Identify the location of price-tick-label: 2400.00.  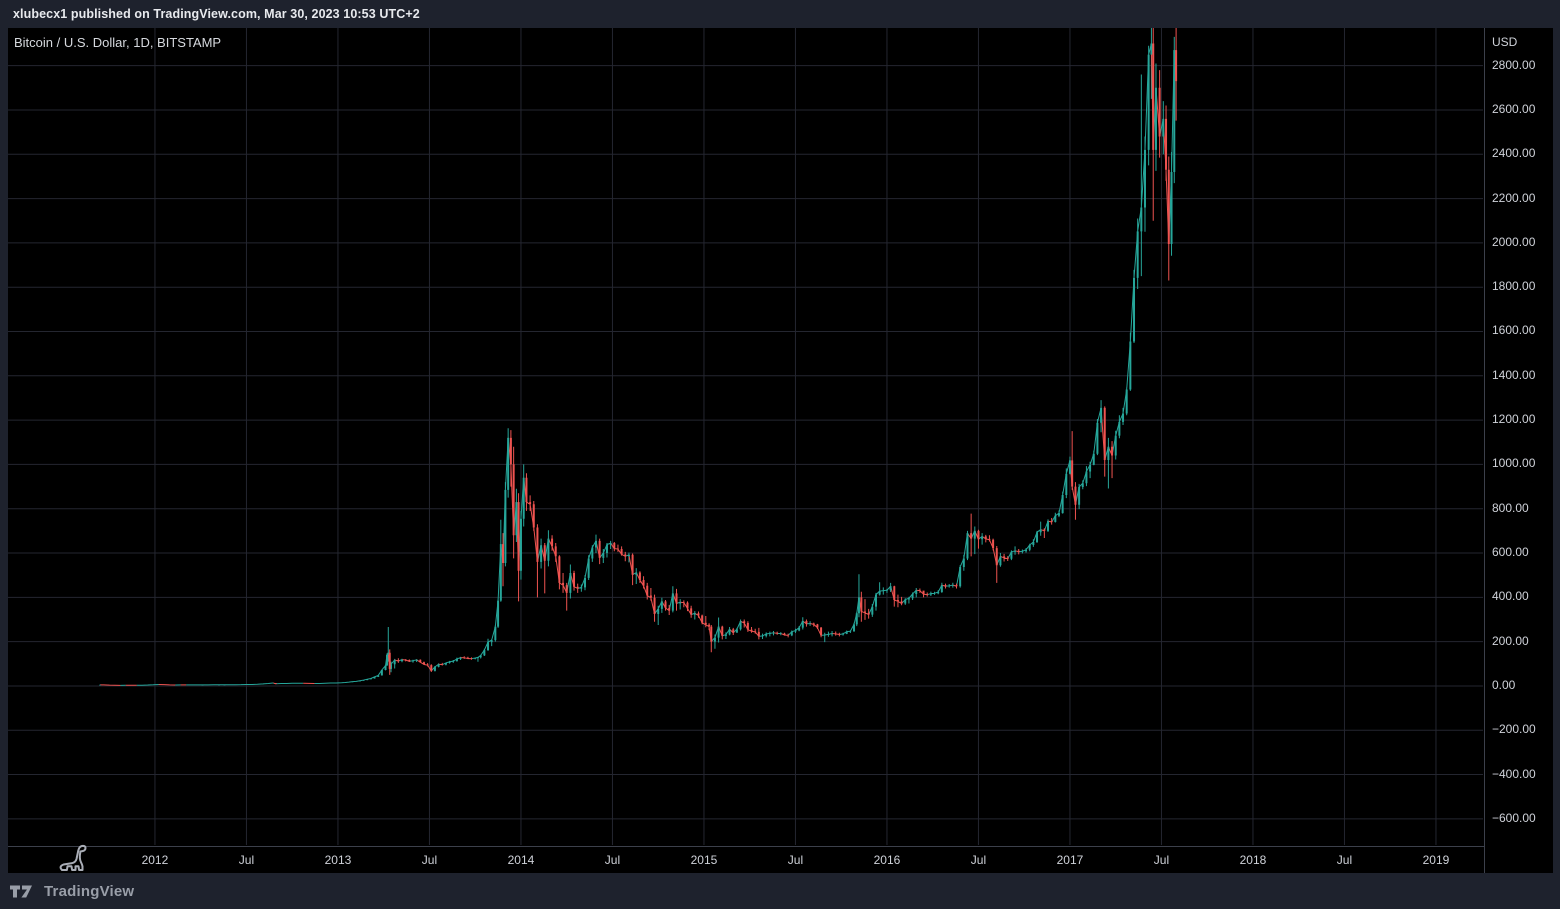
(1514, 153).